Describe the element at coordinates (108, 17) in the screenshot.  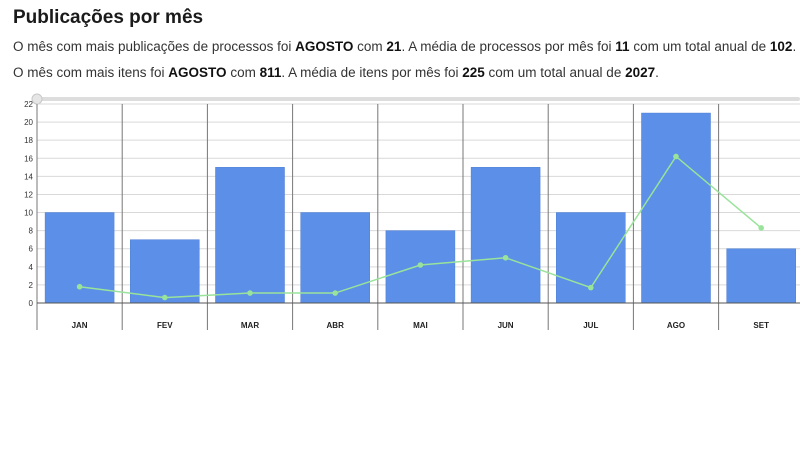
I see `page-title: Publicações por mês` at that location.